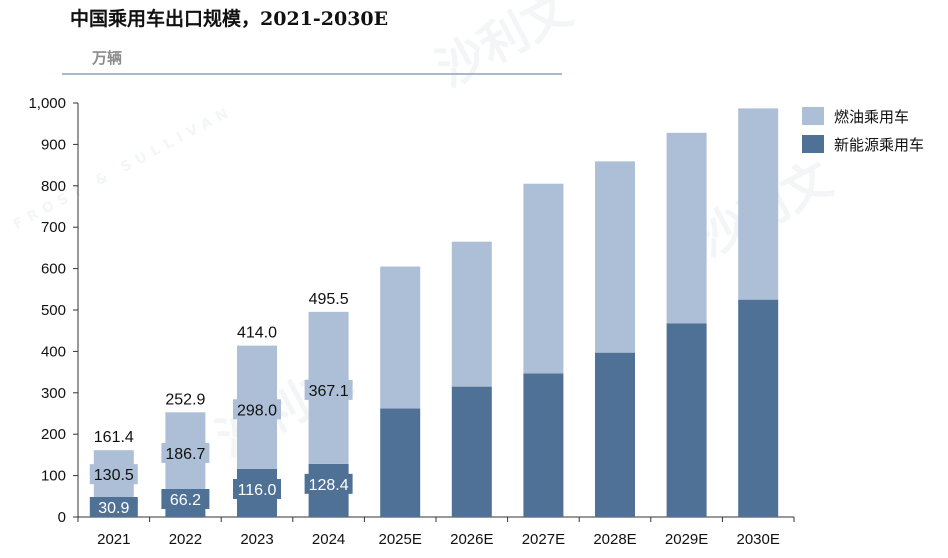 This screenshot has width=948, height=558. What do you see at coordinates (813, 116) in the screenshot?
I see `legend-swatch-ice` at bounding box center [813, 116].